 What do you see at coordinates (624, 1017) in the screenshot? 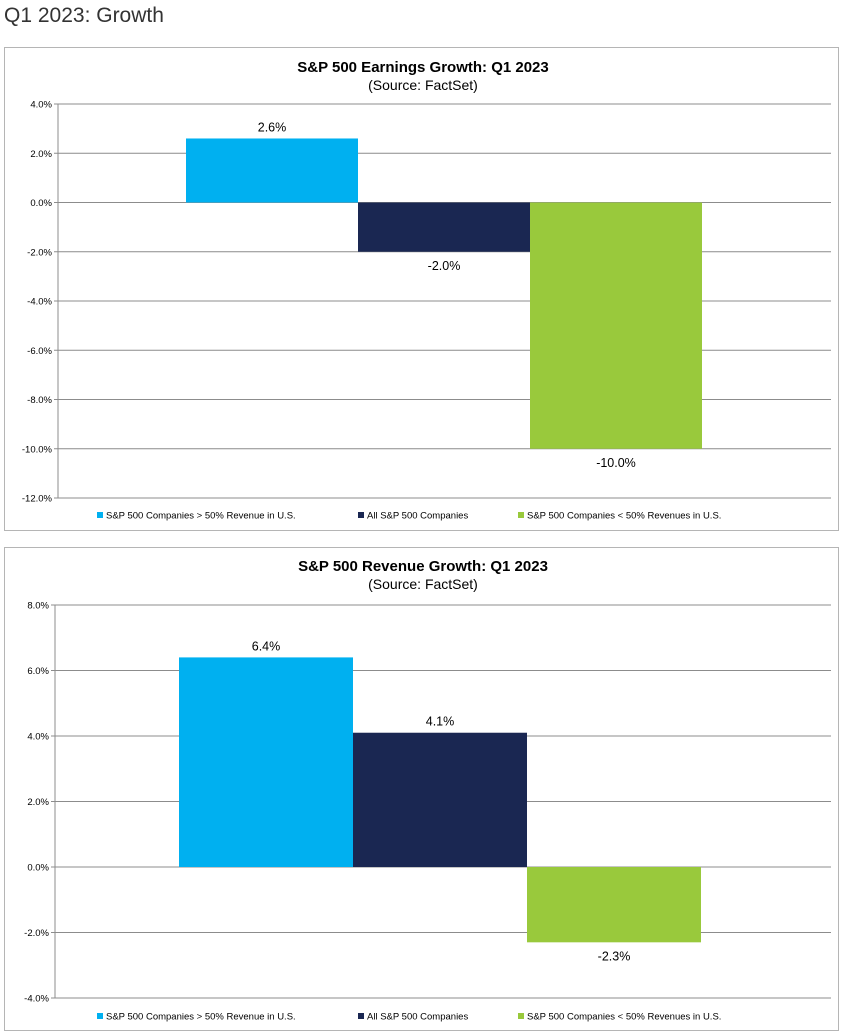
I see `chart-2-legend-label: S&P 500 Companies < 50% Revenues in U.S.` at bounding box center [624, 1017].